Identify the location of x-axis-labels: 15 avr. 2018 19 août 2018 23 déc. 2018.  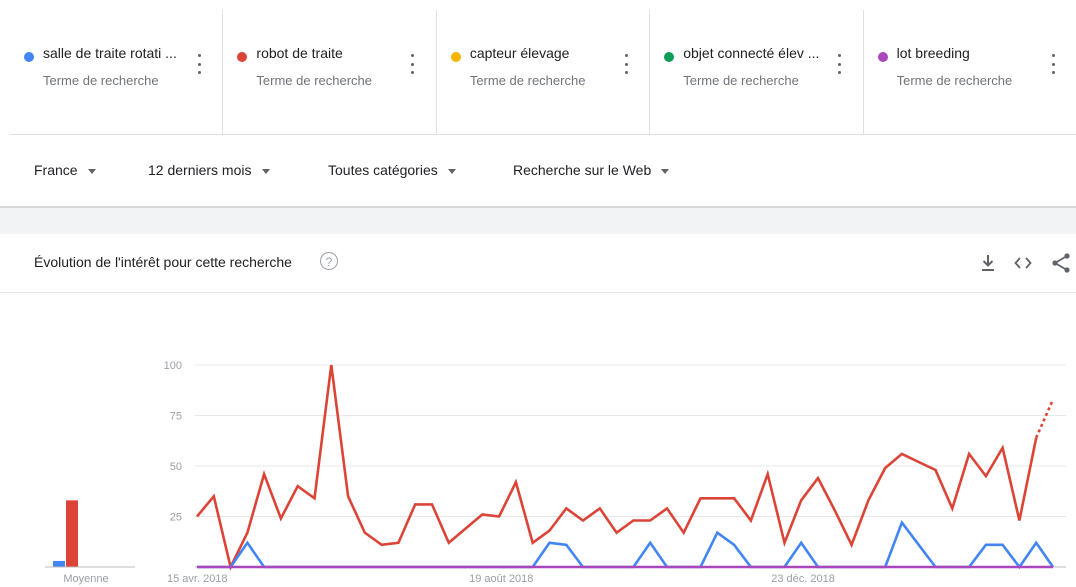
(501, 579).